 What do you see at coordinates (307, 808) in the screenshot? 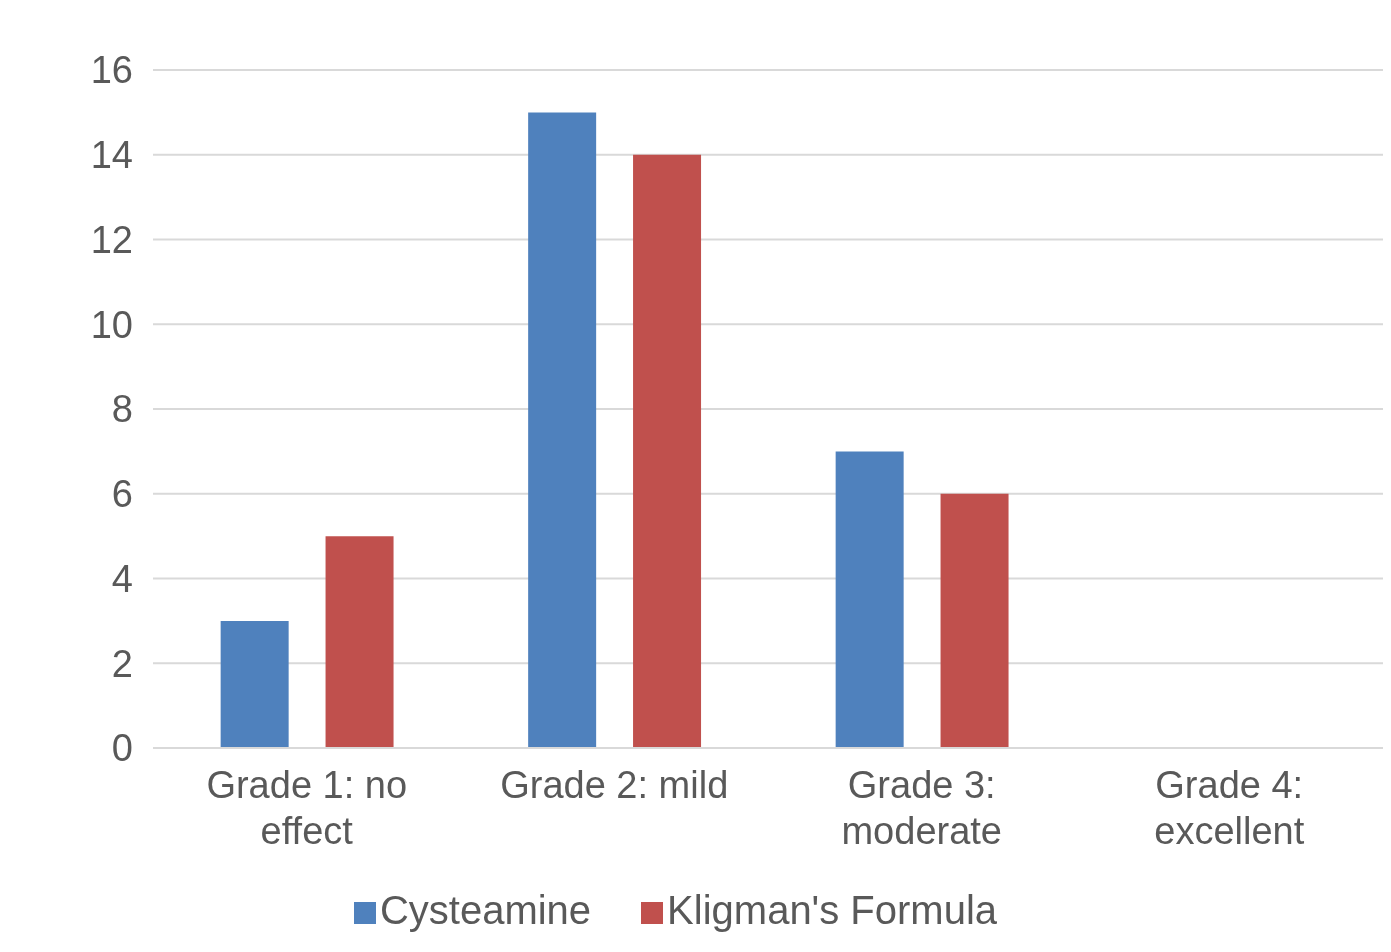
I see `x-tick-label: Grade 1: no effect` at bounding box center [307, 808].